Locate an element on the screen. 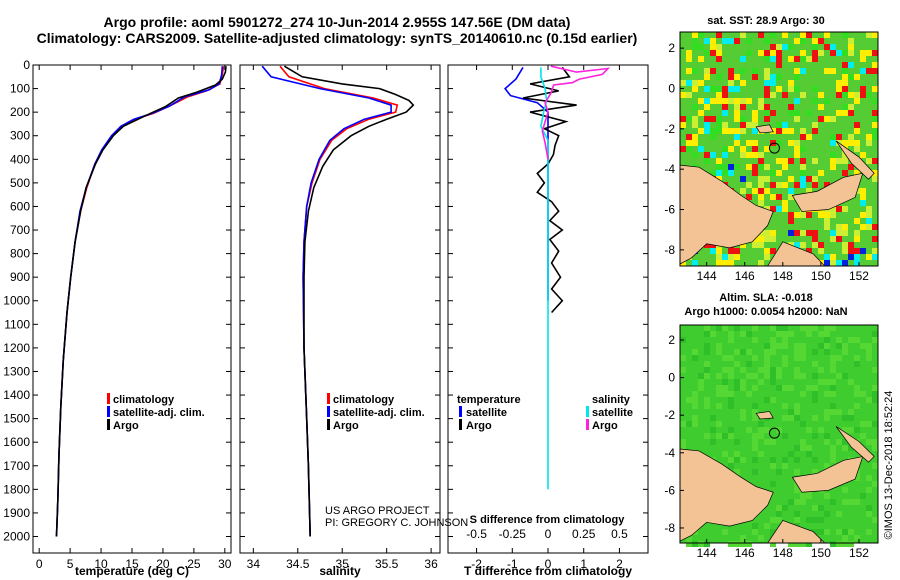  x-tick-label: 5 is located at coordinates (70, 564).